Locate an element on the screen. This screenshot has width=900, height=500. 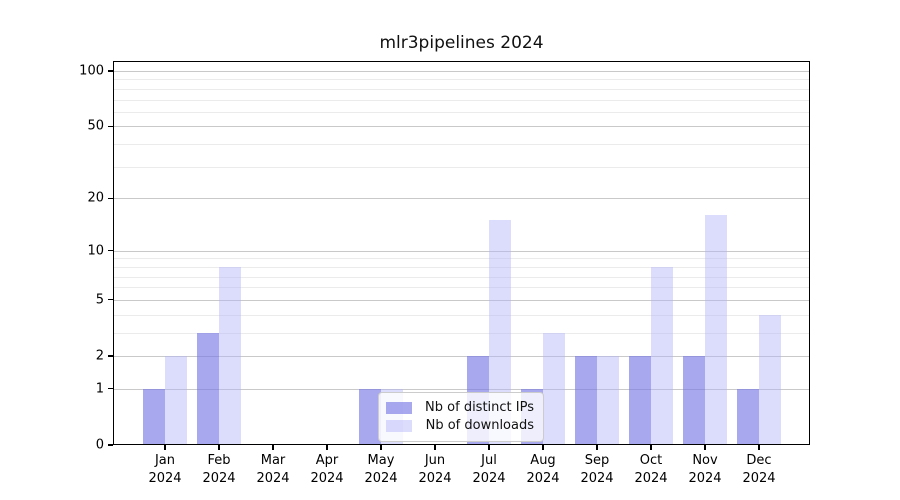
x-tick-label: Sep 2024 is located at coordinates (597, 470).